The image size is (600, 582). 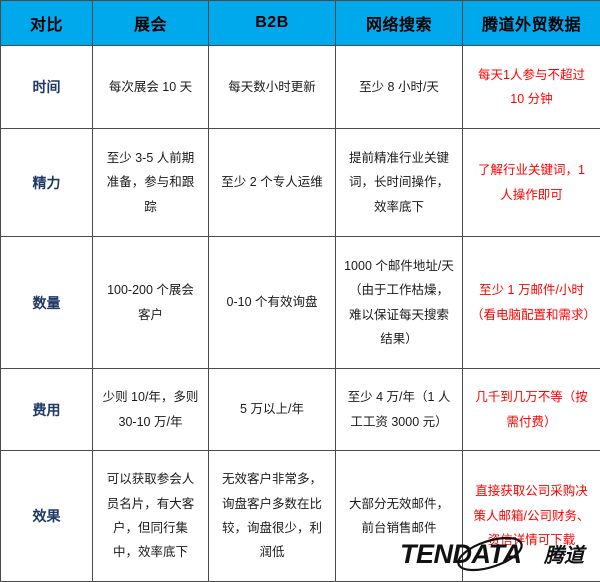 What do you see at coordinates (272, 410) in the screenshot?
I see `cell-cost-b2b: 5 万以上/年` at bounding box center [272, 410].